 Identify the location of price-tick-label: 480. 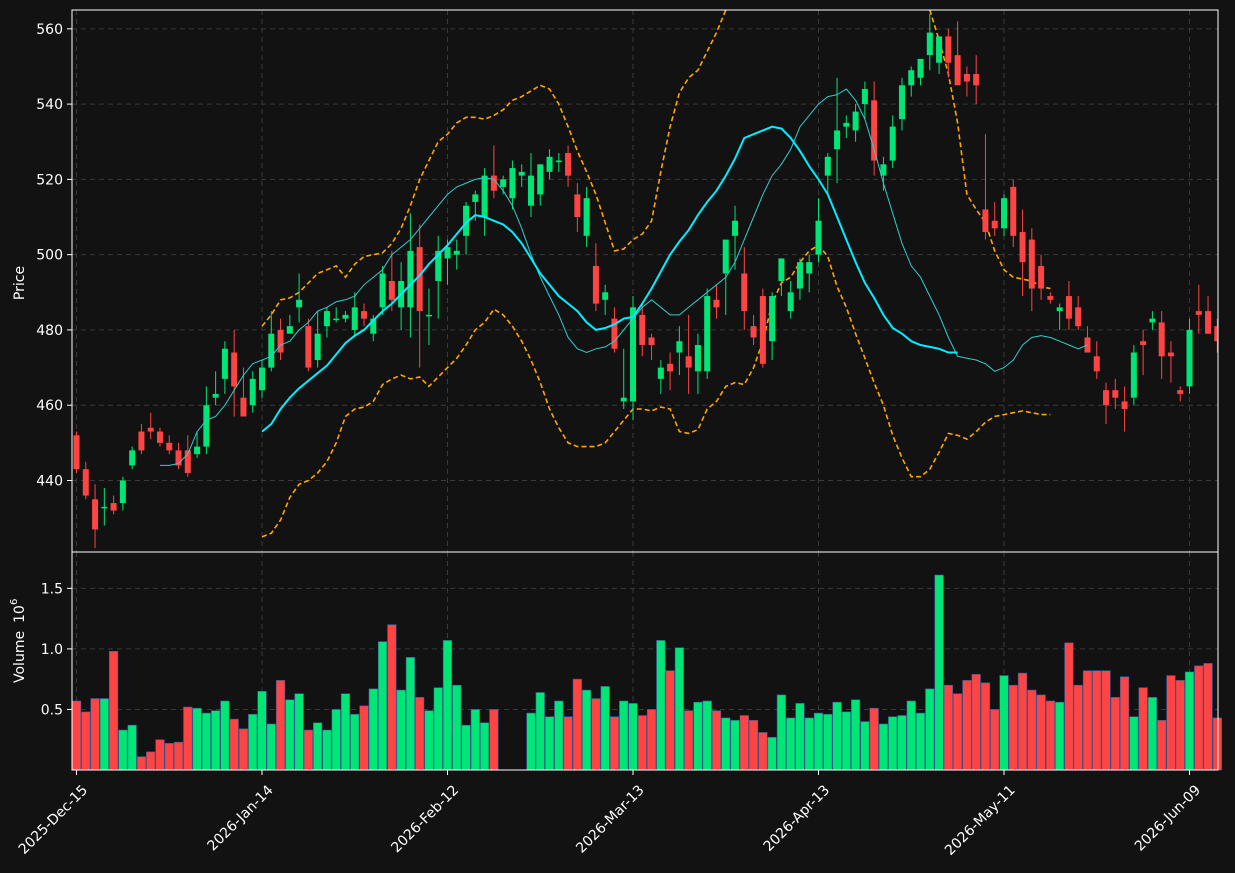
(49, 331).